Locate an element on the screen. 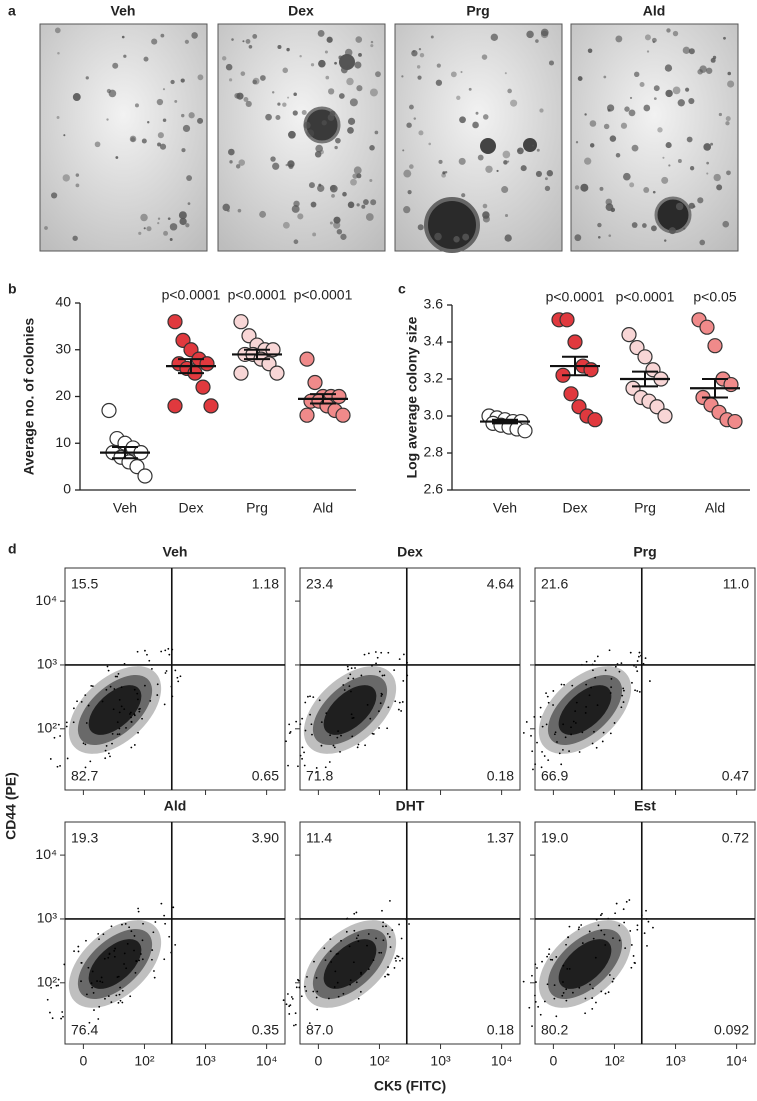 Image resolution: width=757 pixels, height=1101 pixels. y-tick-label: 3.0 is located at coordinates (434, 415).